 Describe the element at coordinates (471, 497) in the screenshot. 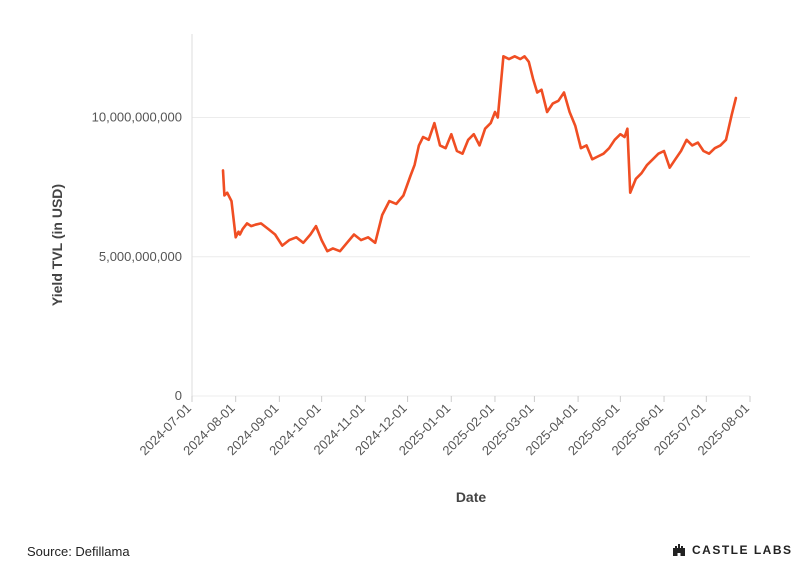

I see `x-axis-title: Date` at that location.